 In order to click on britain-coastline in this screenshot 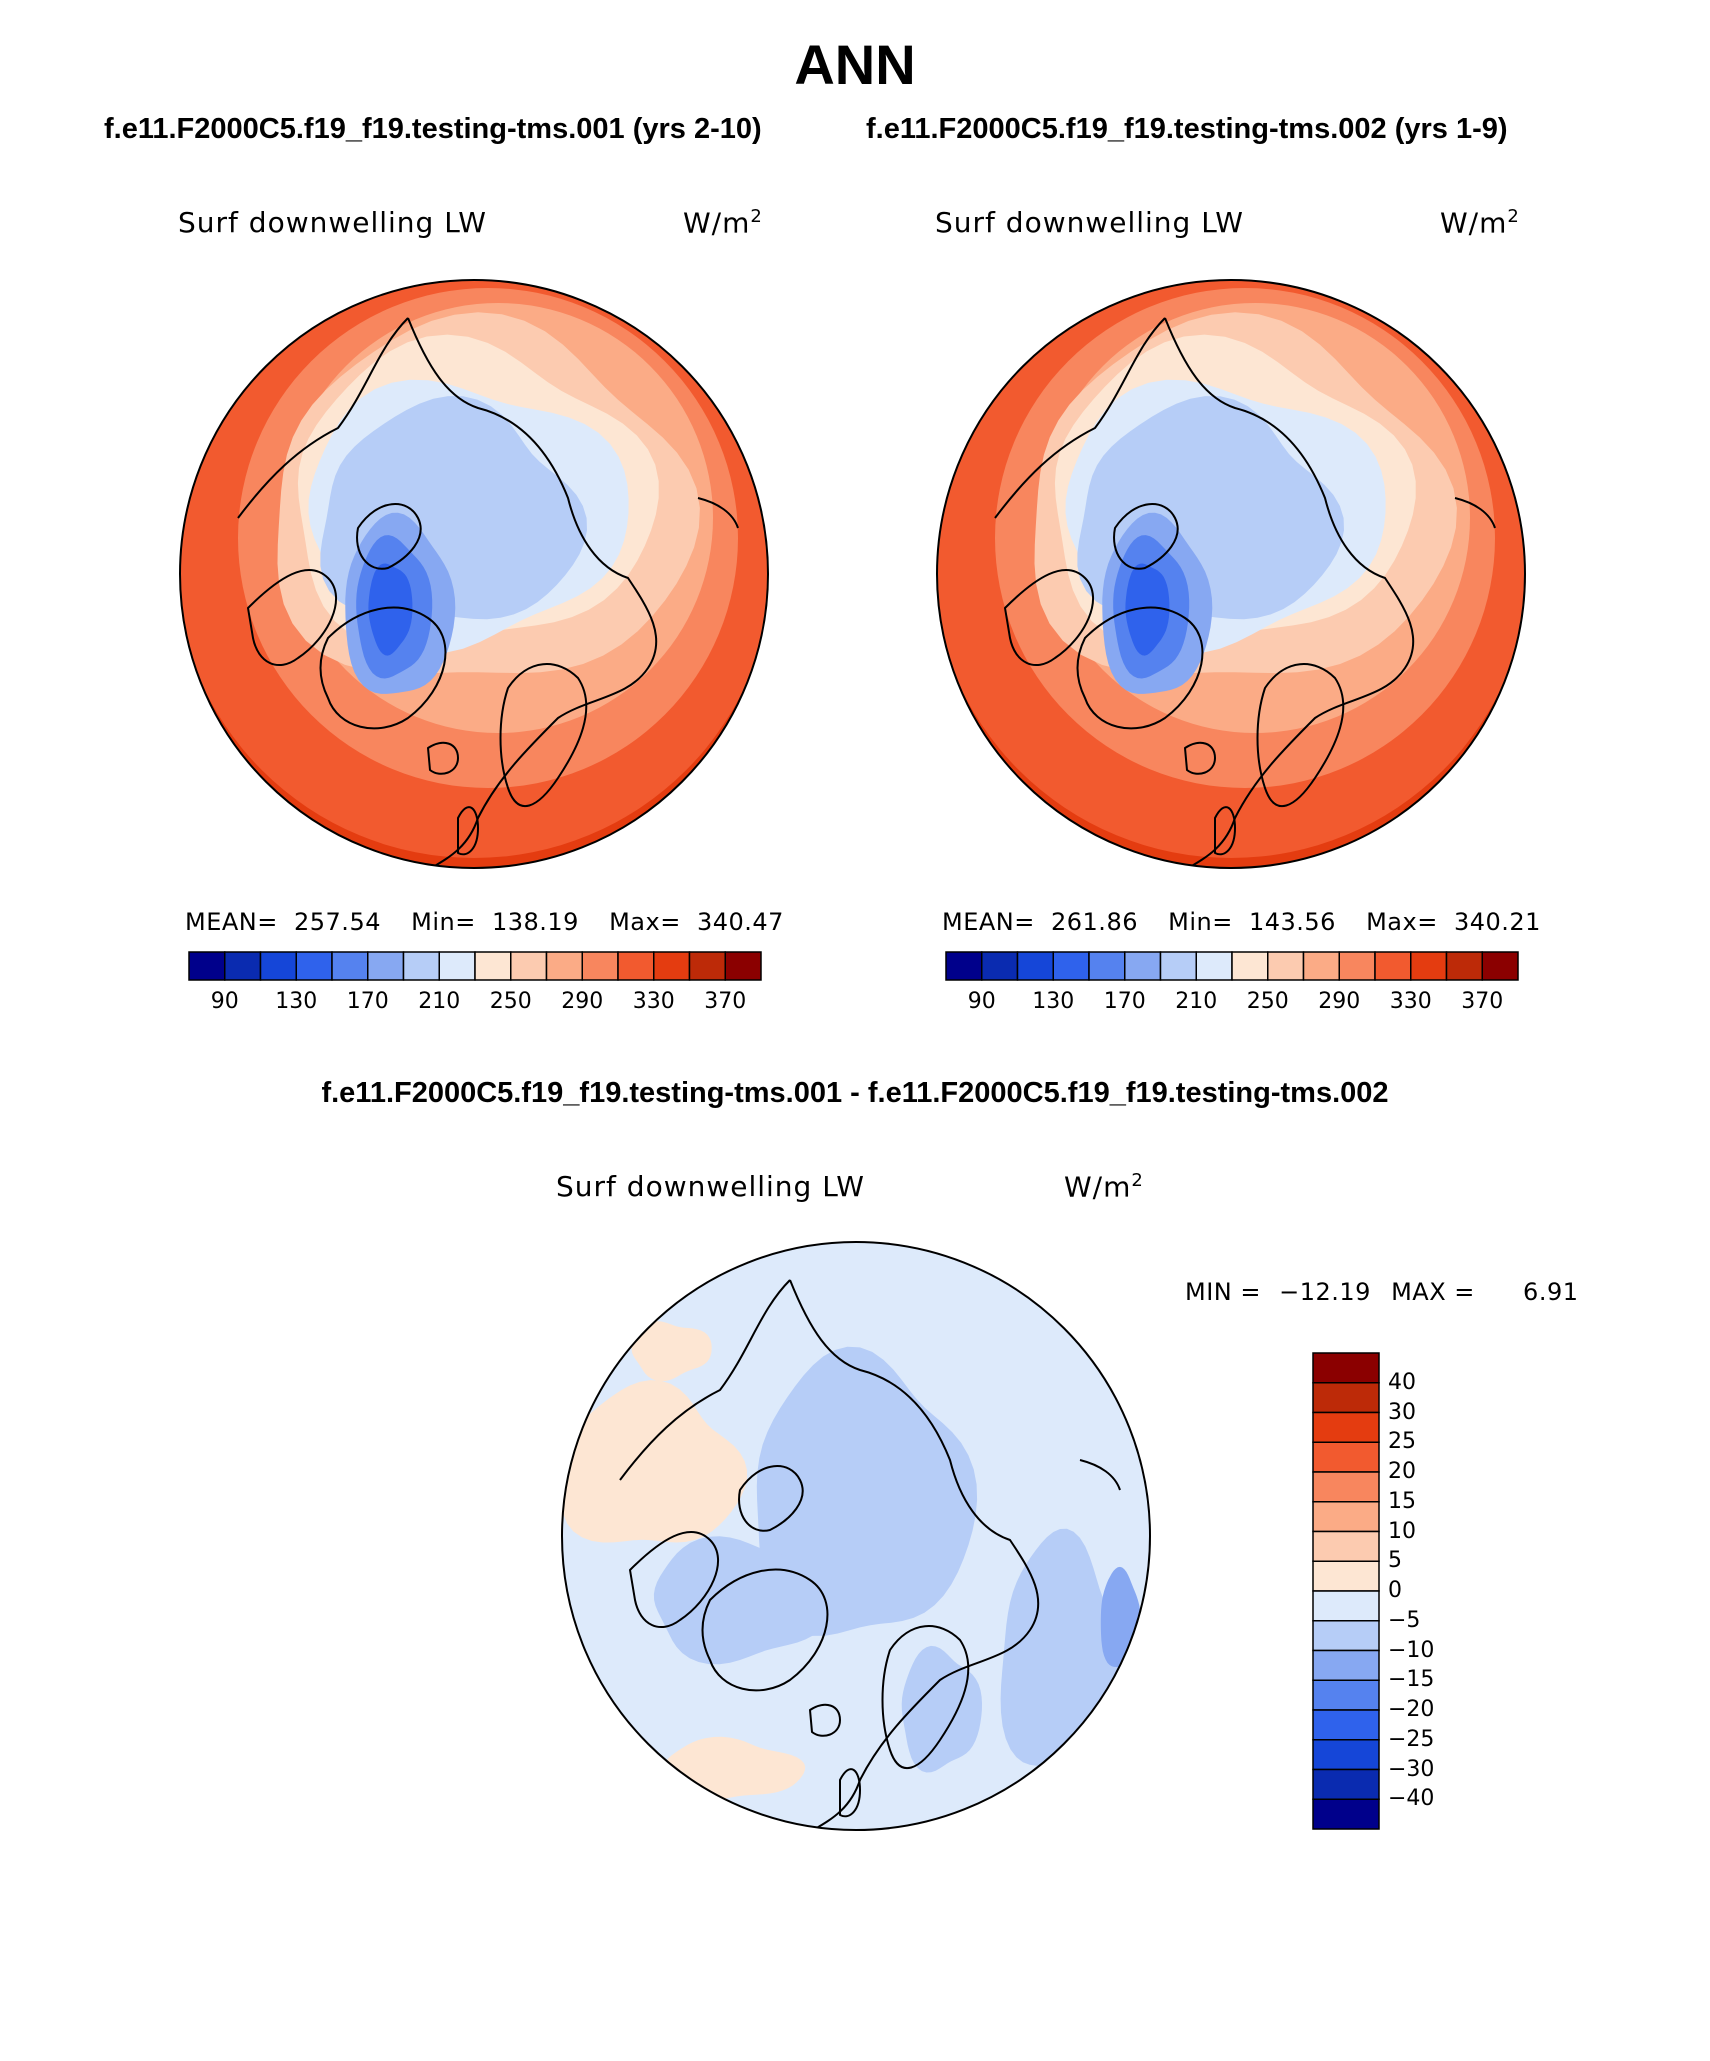, I will do `click(850, 1793)`.